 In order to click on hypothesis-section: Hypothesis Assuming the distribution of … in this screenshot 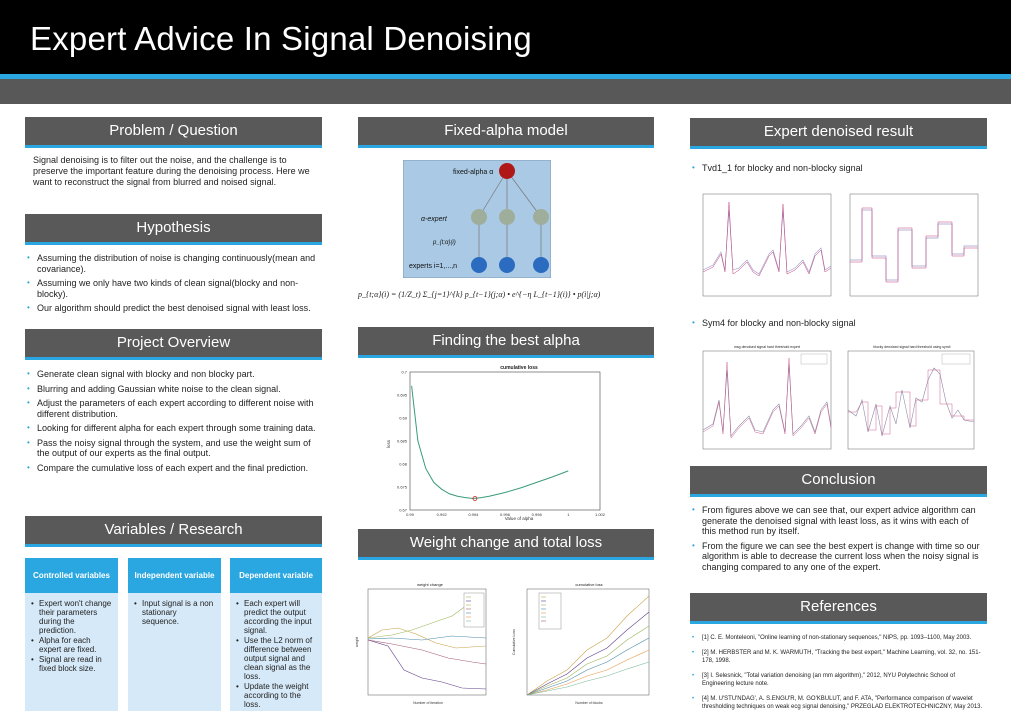, I will do `click(173, 266)`.